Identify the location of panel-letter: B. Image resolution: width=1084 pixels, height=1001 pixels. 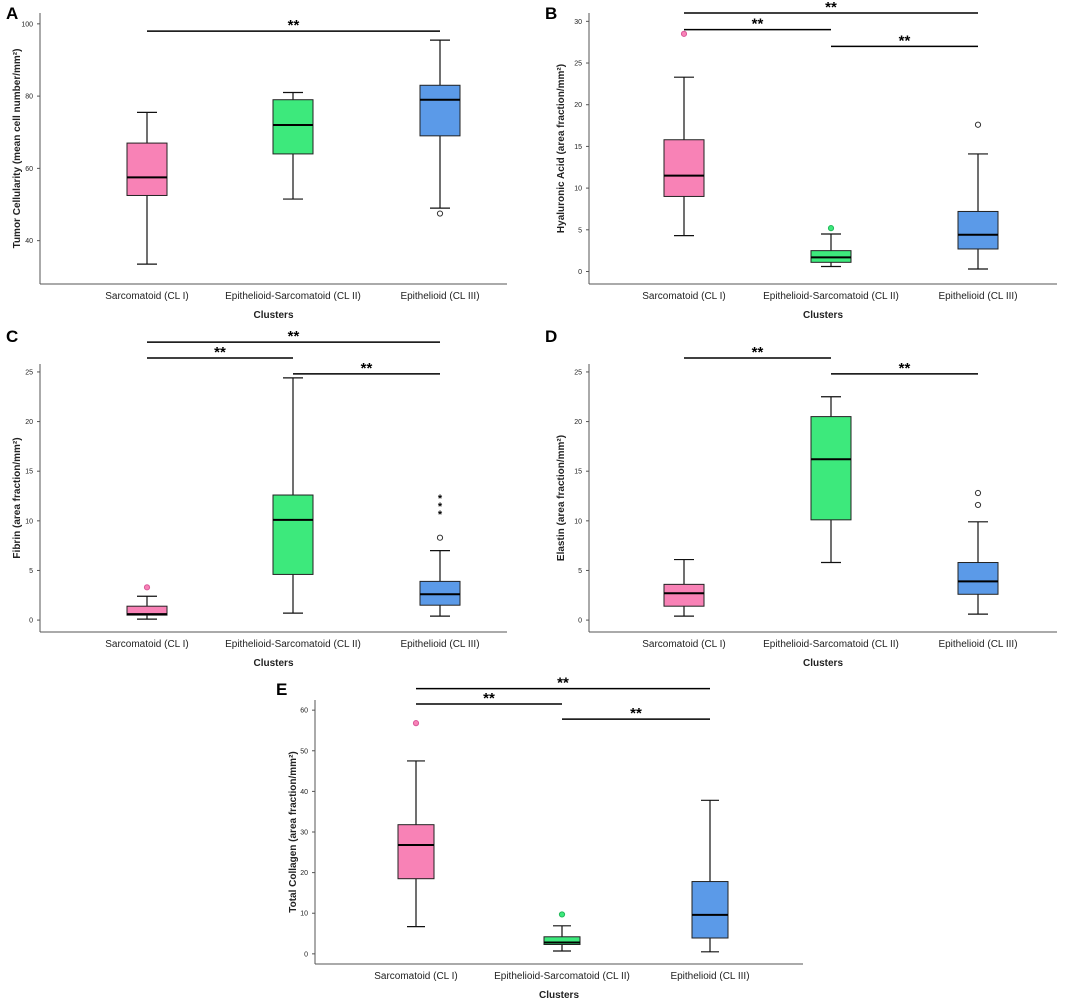
(551, 13).